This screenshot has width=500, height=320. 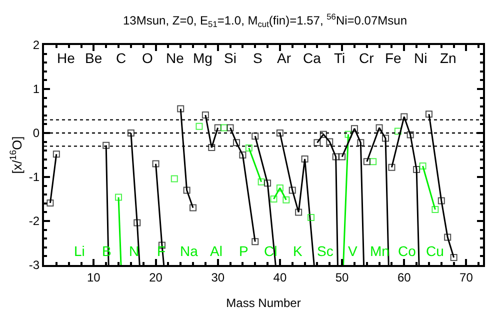 I want to click on annotation: C, so click(x=121, y=58).